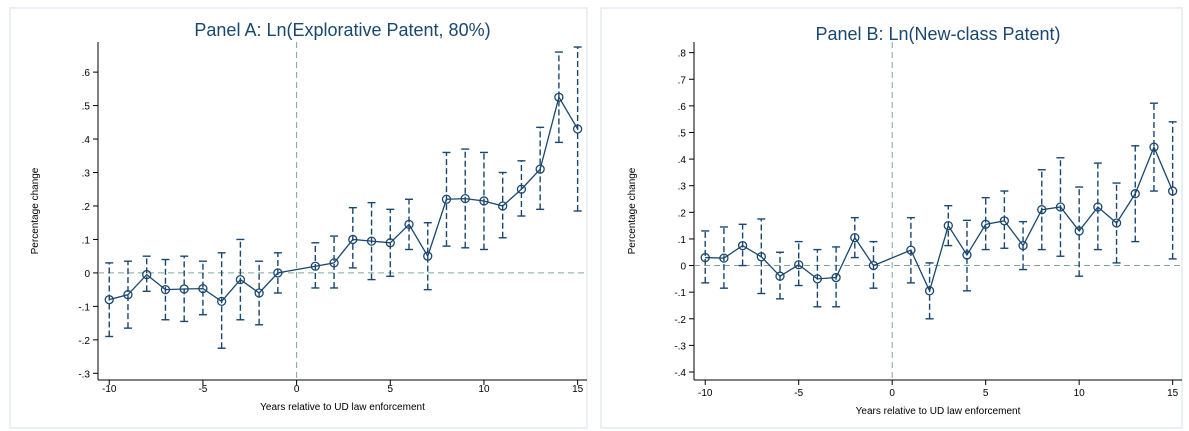 The width and height of the screenshot is (1189, 431). Describe the element at coordinates (939, 219) in the screenshot. I see `series-line` at that location.